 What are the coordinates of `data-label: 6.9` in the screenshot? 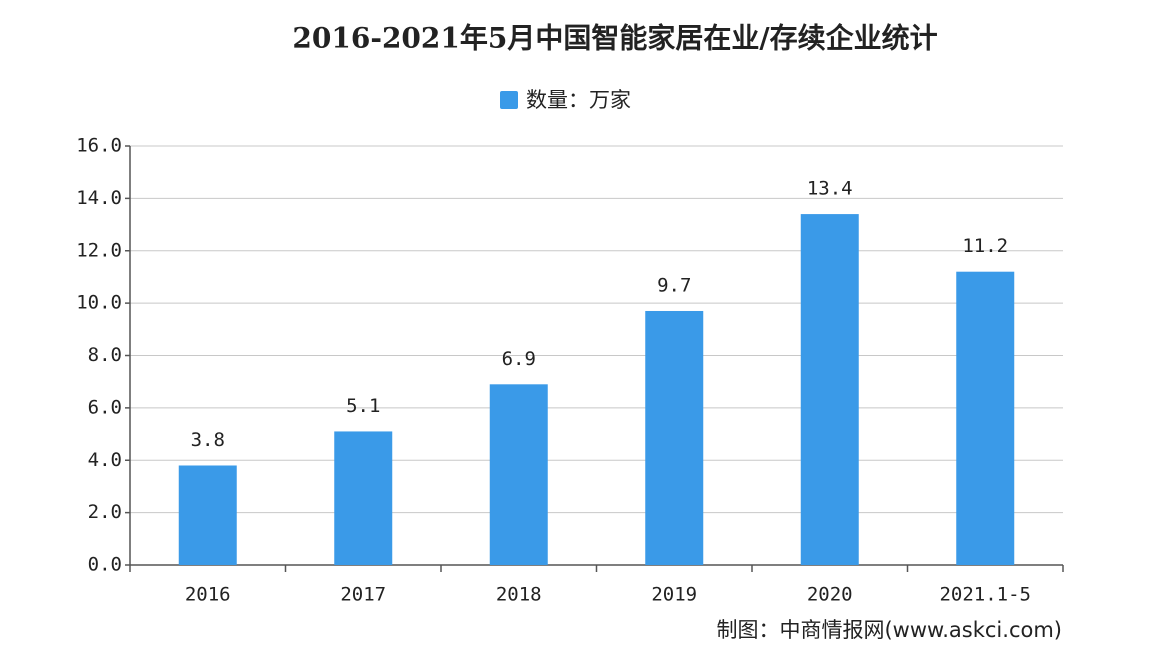 It's located at (519, 359).